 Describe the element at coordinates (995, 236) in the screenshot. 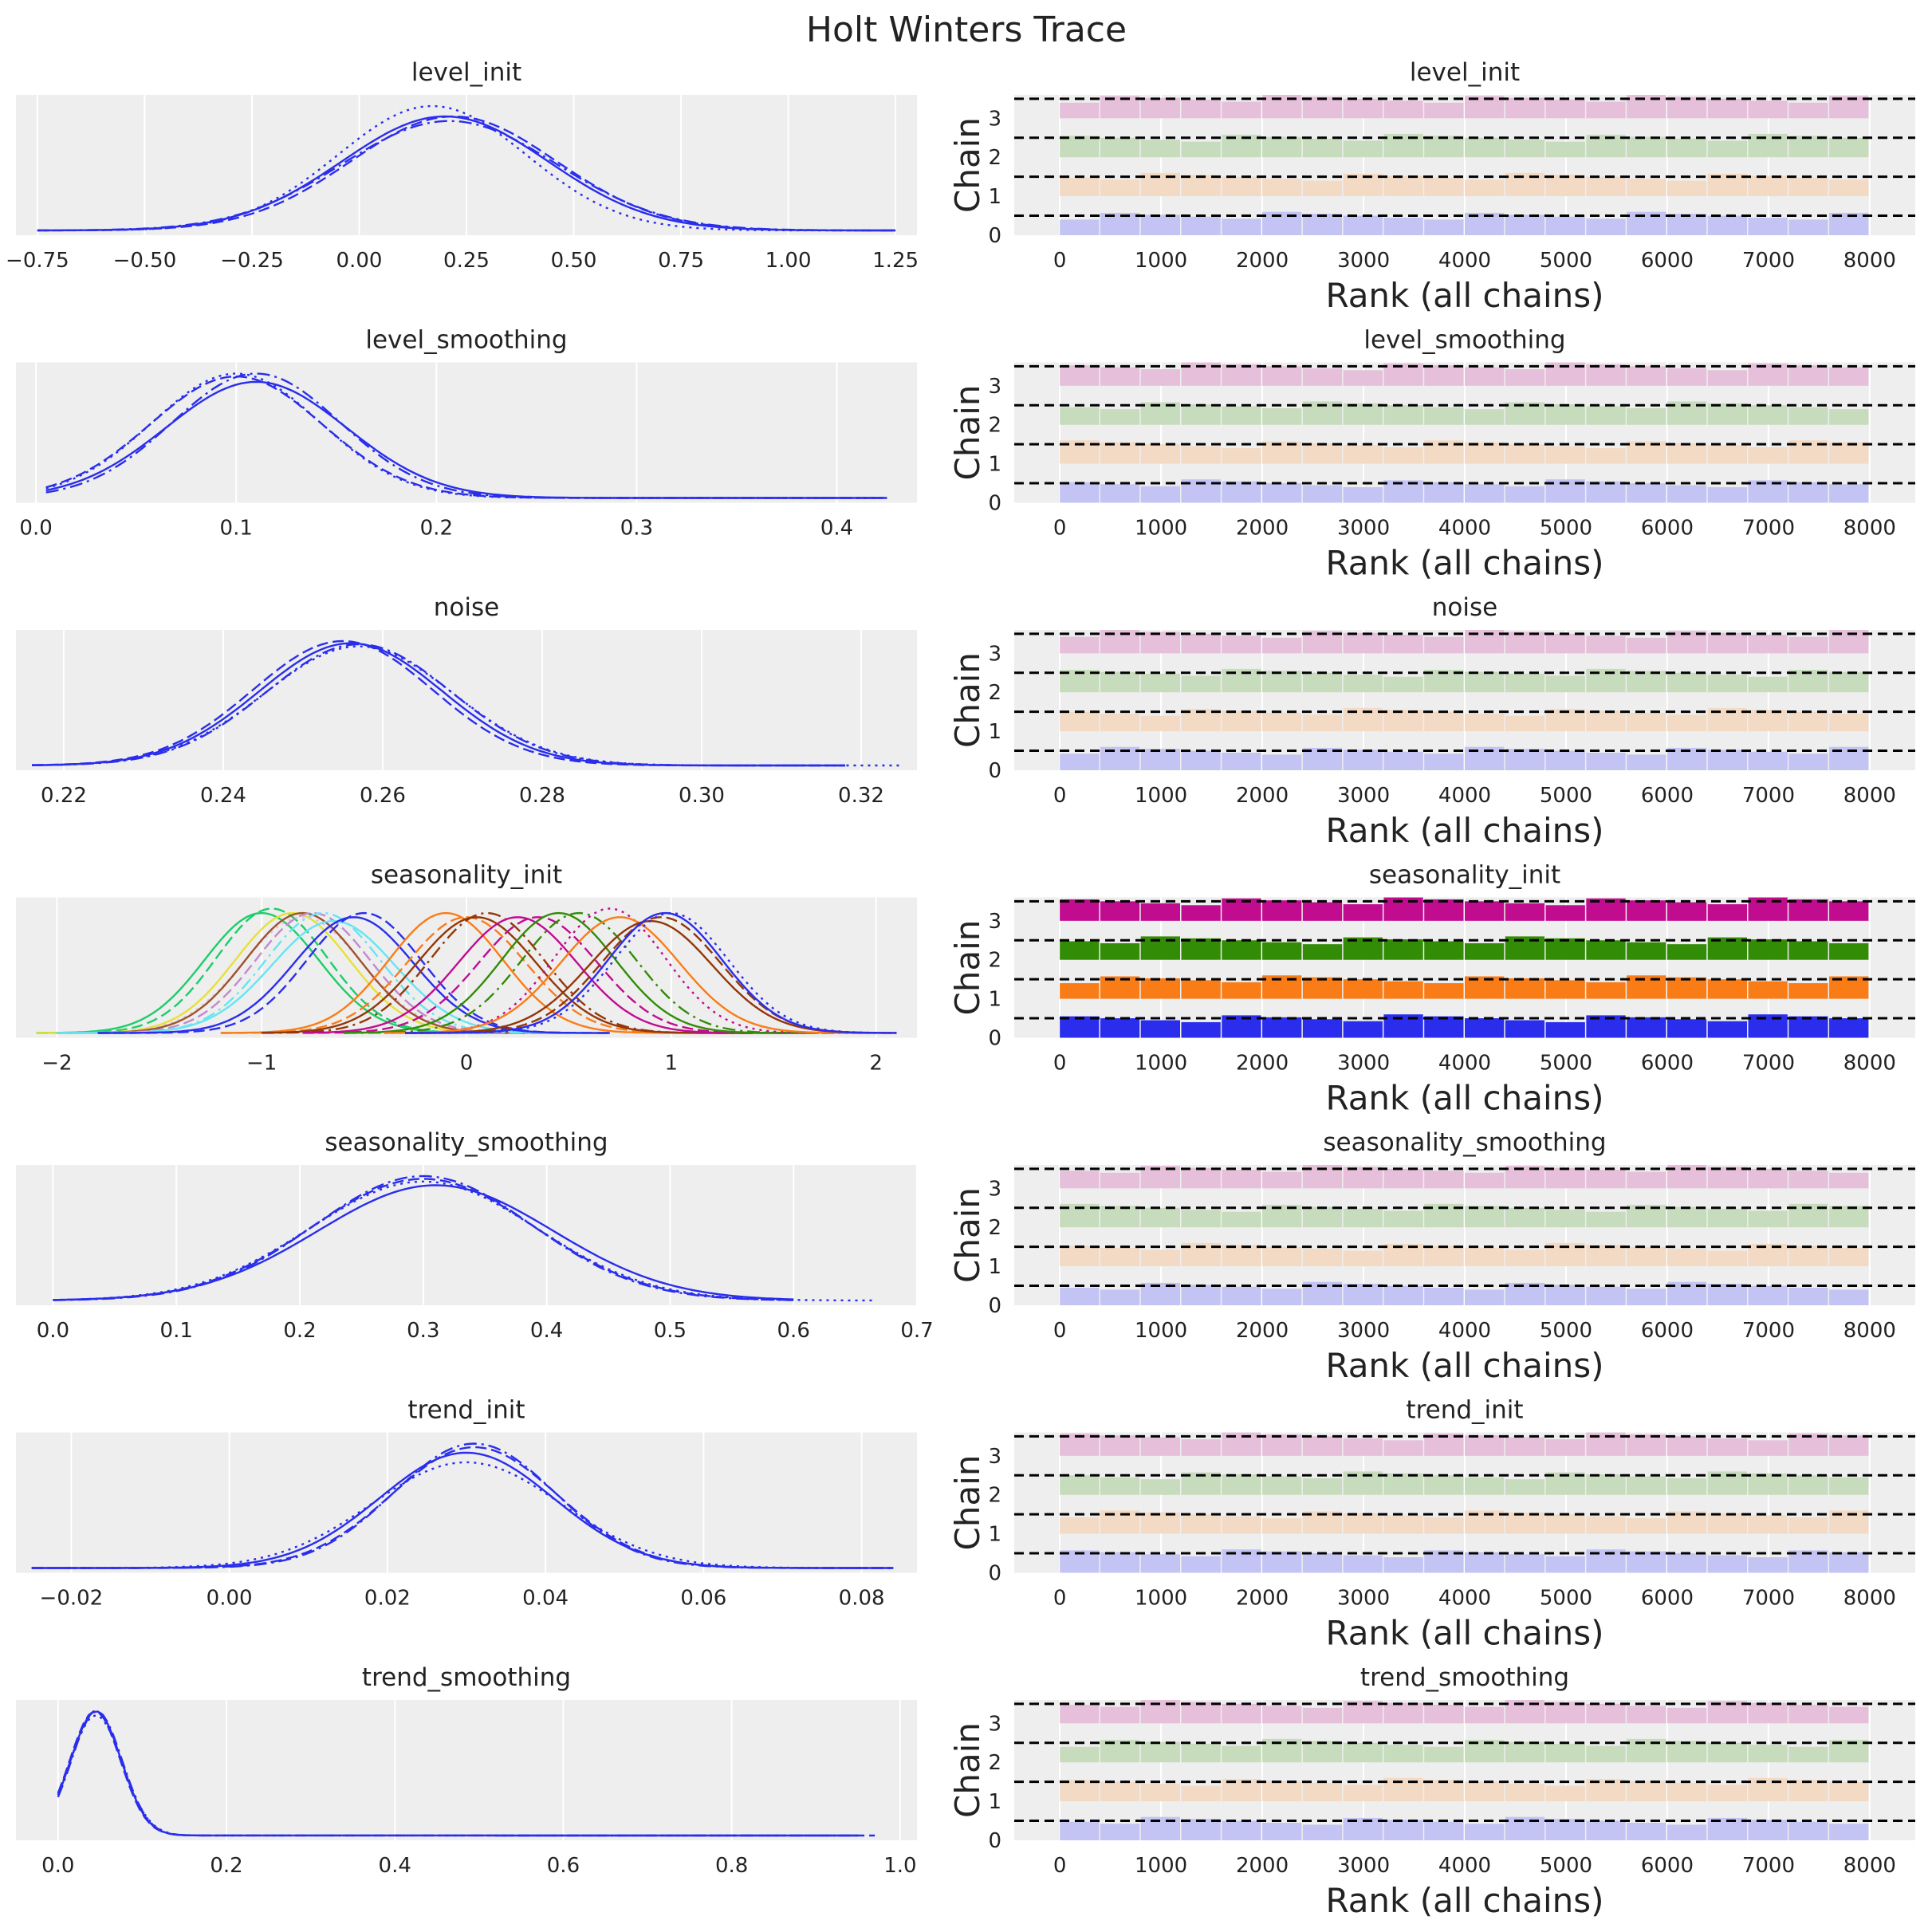

I see `y-tick-label: 0` at that location.